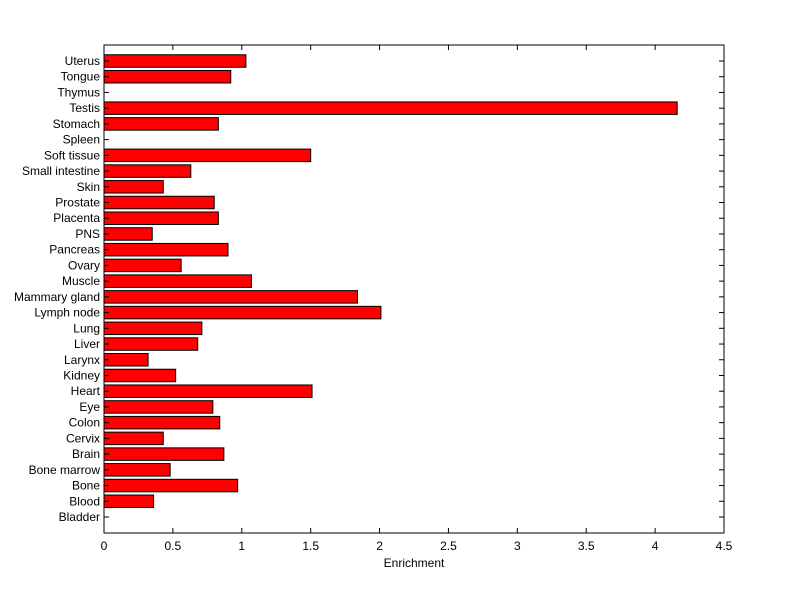 This screenshot has width=800, height=599. Describe the element at coordinates (79, 517) in the screenshot. I see `category-label-bladder: Bladder` at that location.